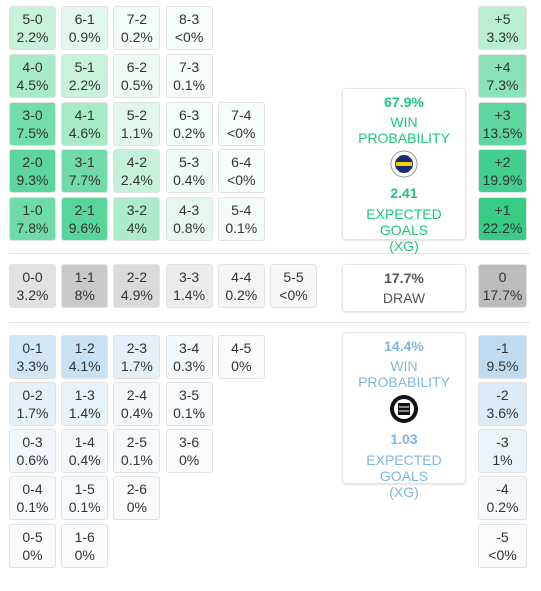 Image resolution: width=541 pixels, height=591 pixels. I want to click on score-cell: 7-4 <0%, so click(241, 124).